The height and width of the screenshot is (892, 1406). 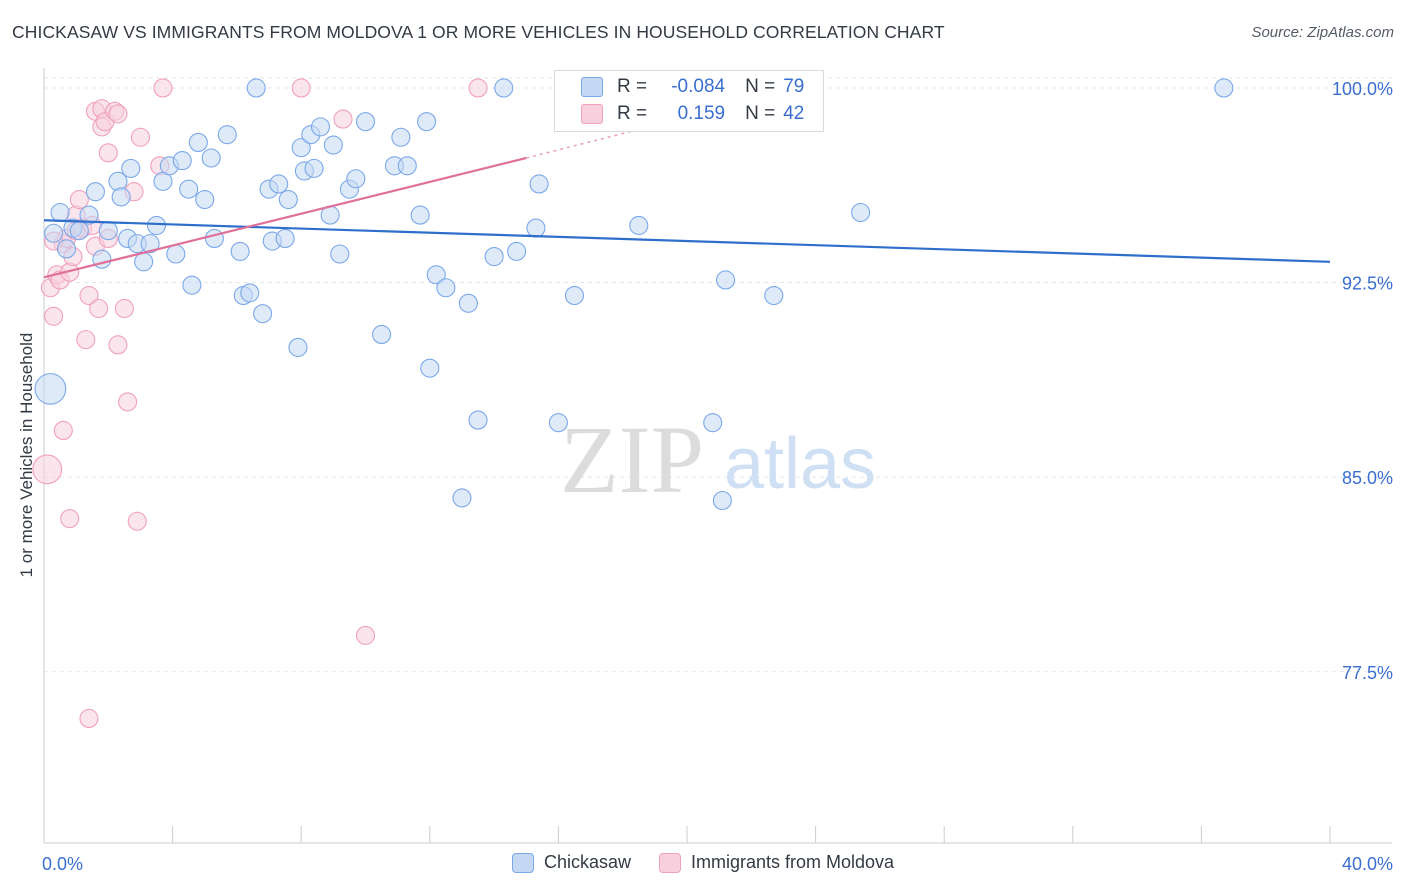 I want to click on legend-label-chickasaw: Chickasaw, so click(x=587, y=862).